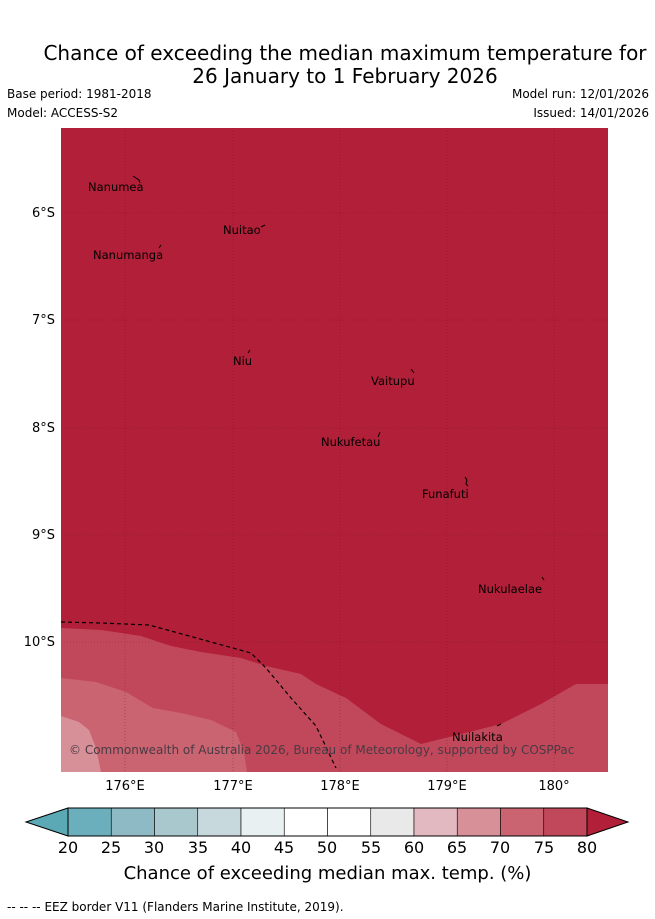  What do you see at coordinates (447, 786) in the screenshot?
I see `lon-label: 179°E` at bounding box center [447, 786].